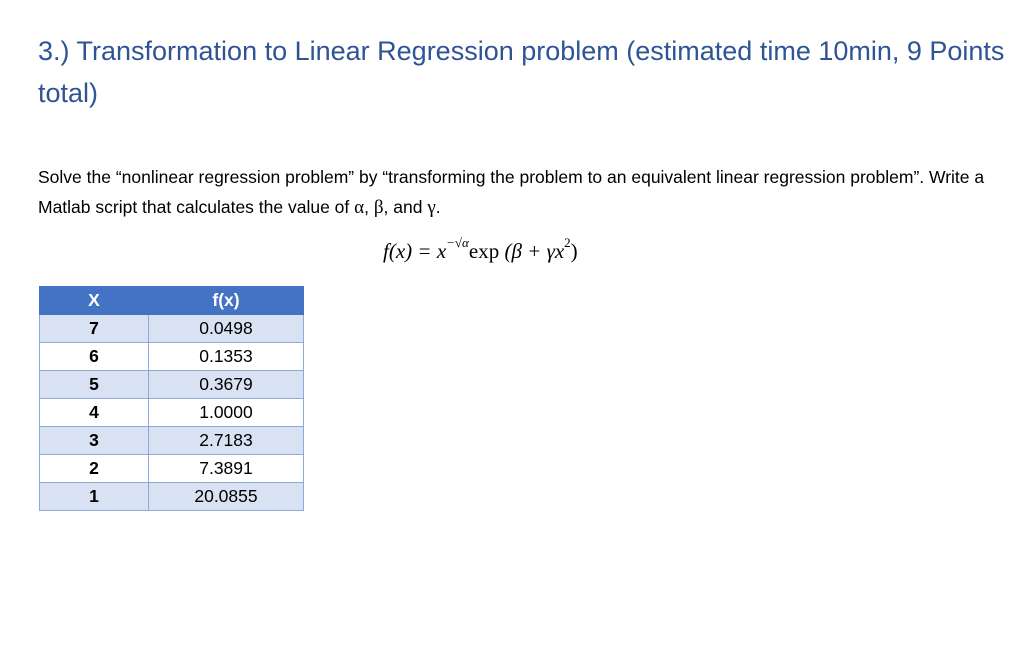 This screenshot has height=670, width=1024. Describe the element at coordinates (94, 384) in the screenshot. I see `cell-x: 5` at that location.